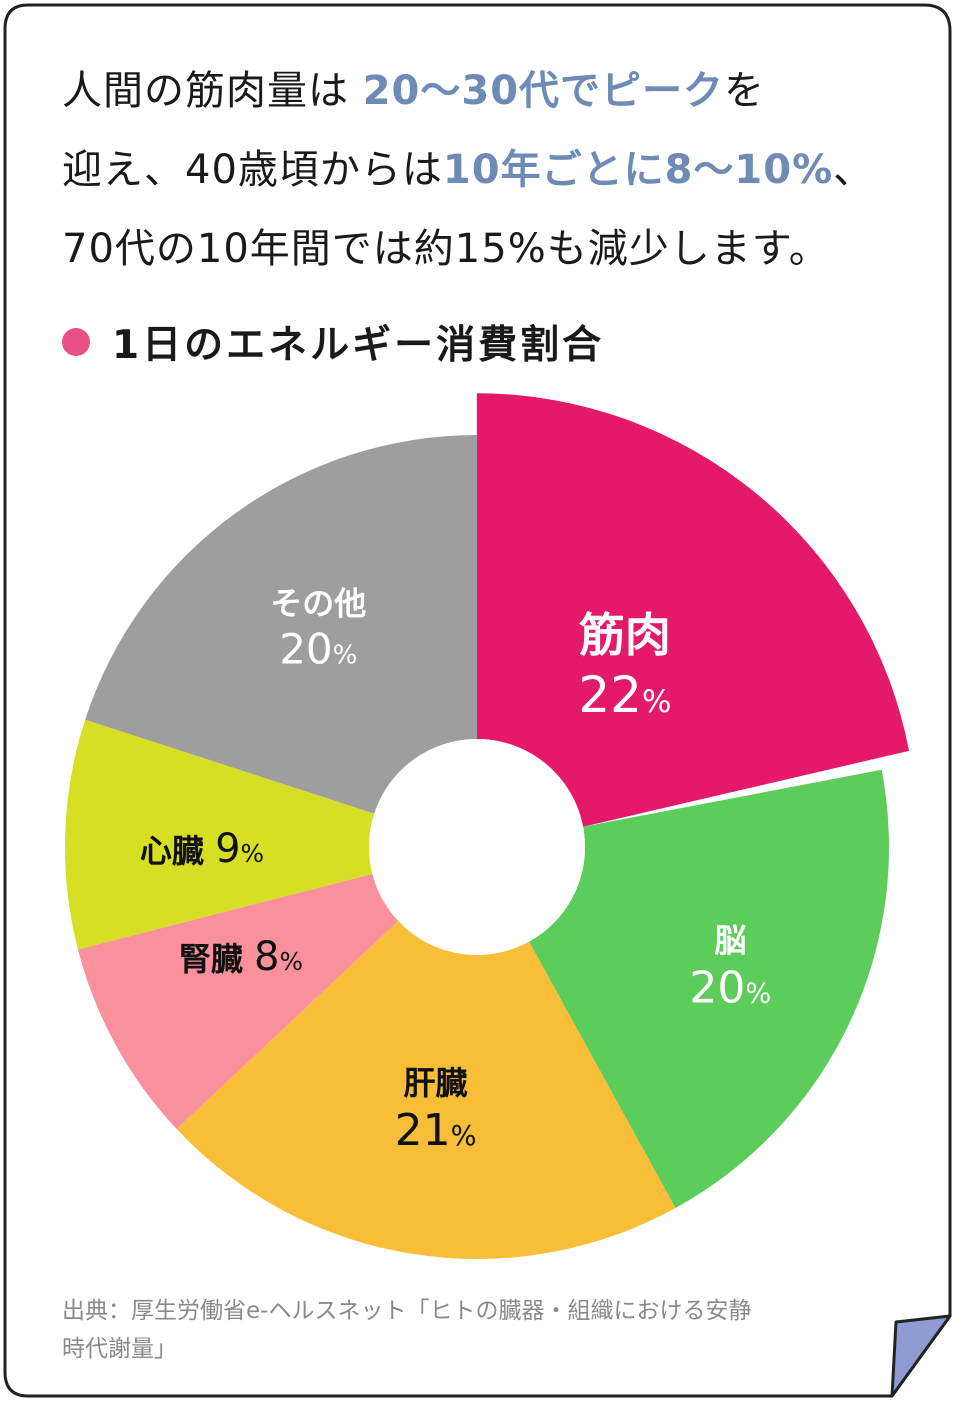 The image size is (955, 1402). What do you see at coordinates (252, 170) in the screenshot?
I see `intro-line-2-text: 迎え、40歳頃からは` at bounding box center [252, 170].